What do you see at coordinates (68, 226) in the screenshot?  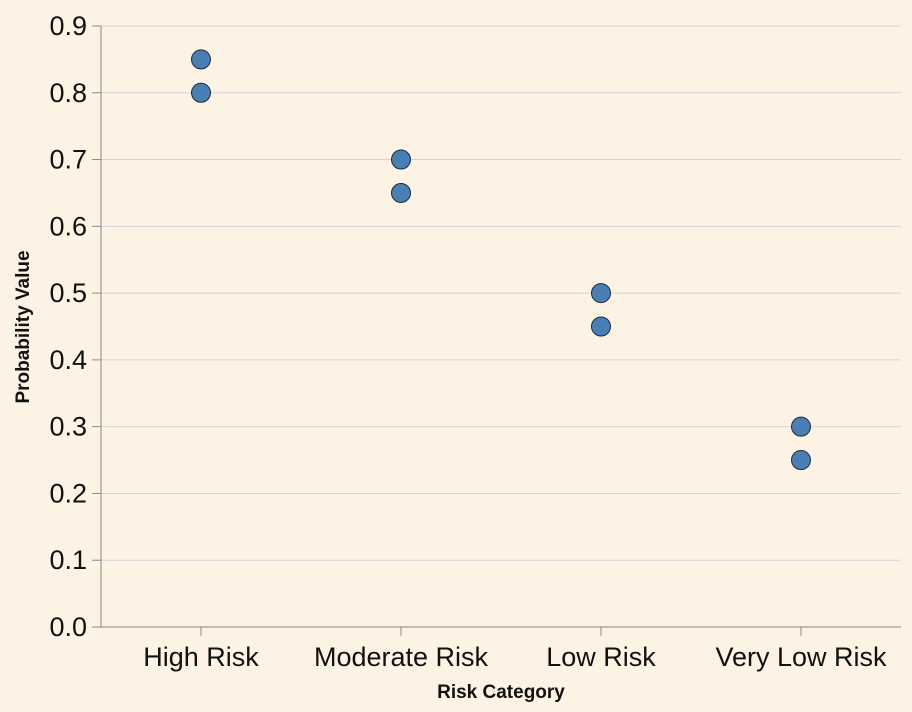 I see `y-tick-label: 0.6` at bounding box center [68, 226].